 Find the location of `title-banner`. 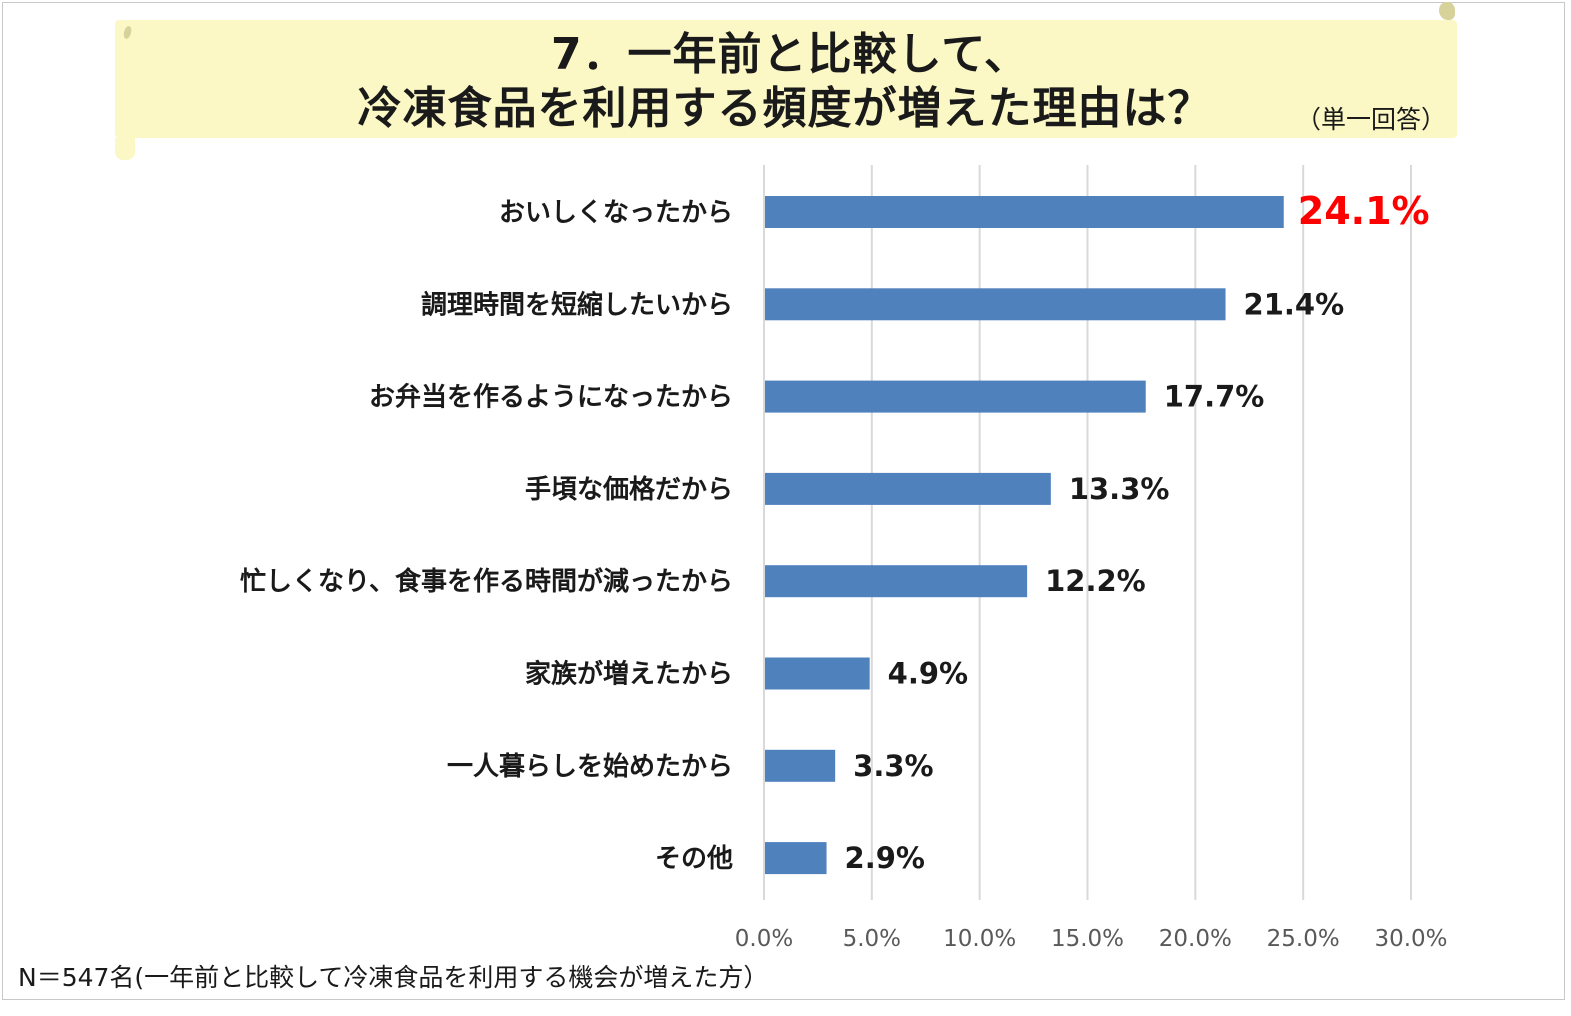

title-banner is located at coordinates (786, 90).